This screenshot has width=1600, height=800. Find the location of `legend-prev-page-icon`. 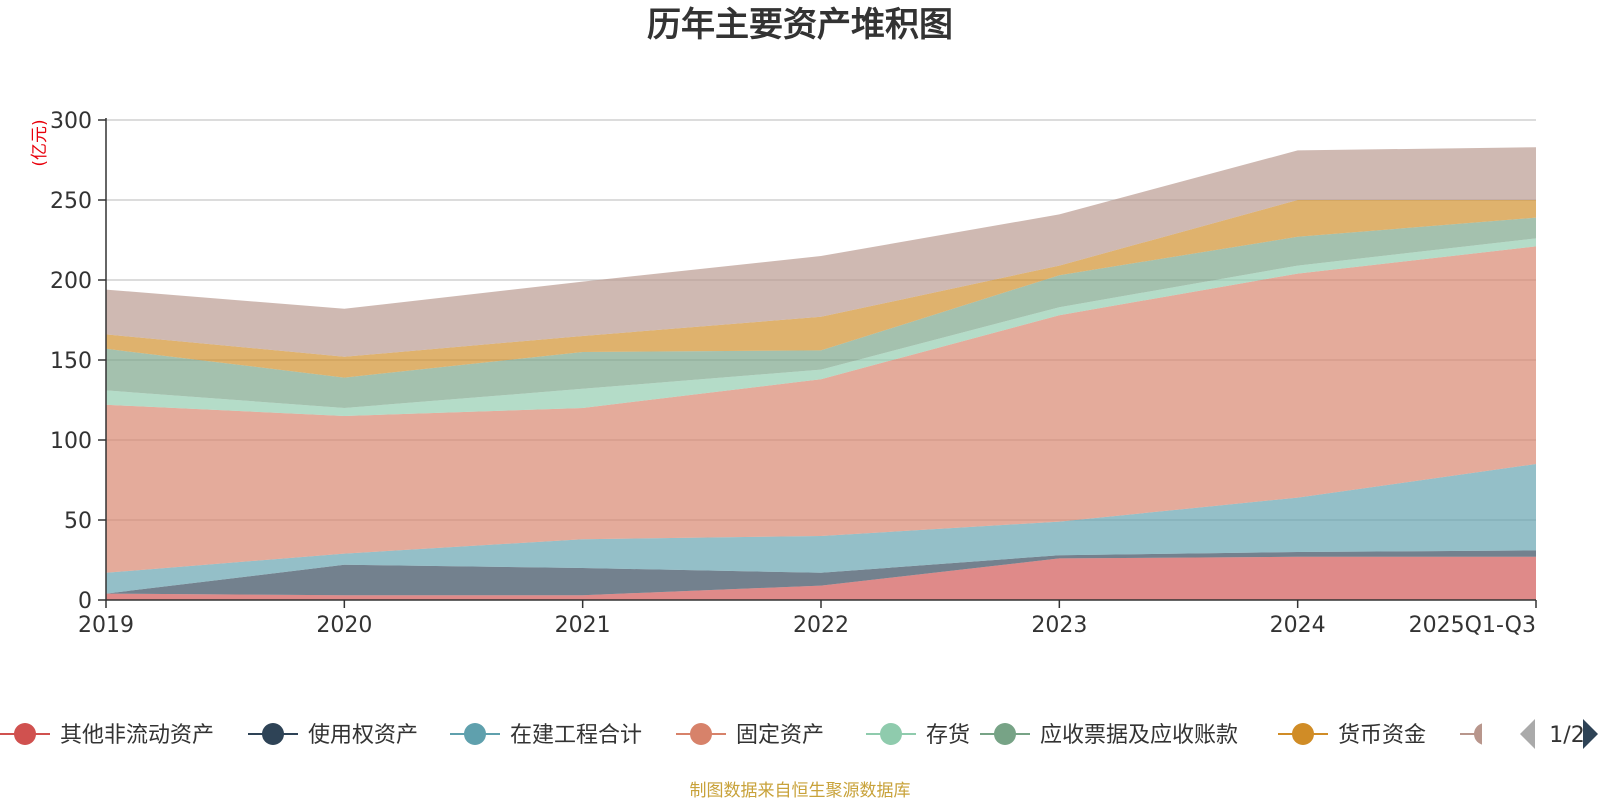

legend-prev-page-icon is located at coordinates (1527, 734).